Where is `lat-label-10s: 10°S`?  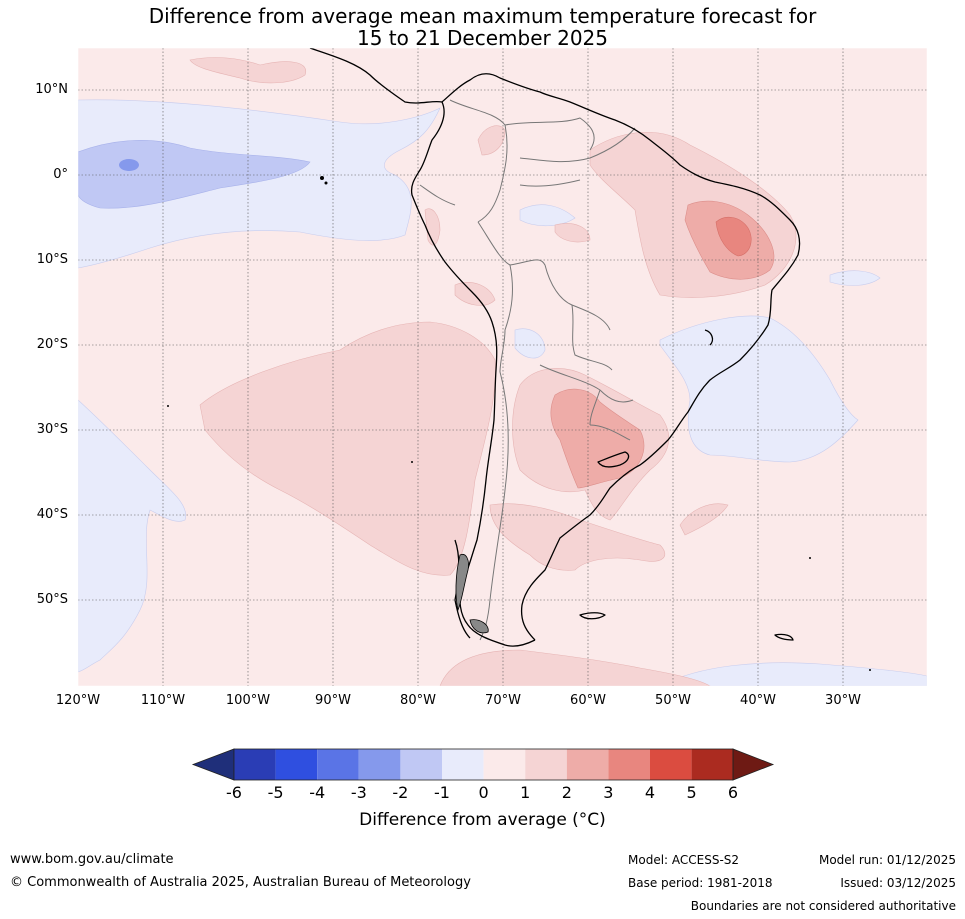 lat-label-10s: 10°S is located at coordinates (52, 259).